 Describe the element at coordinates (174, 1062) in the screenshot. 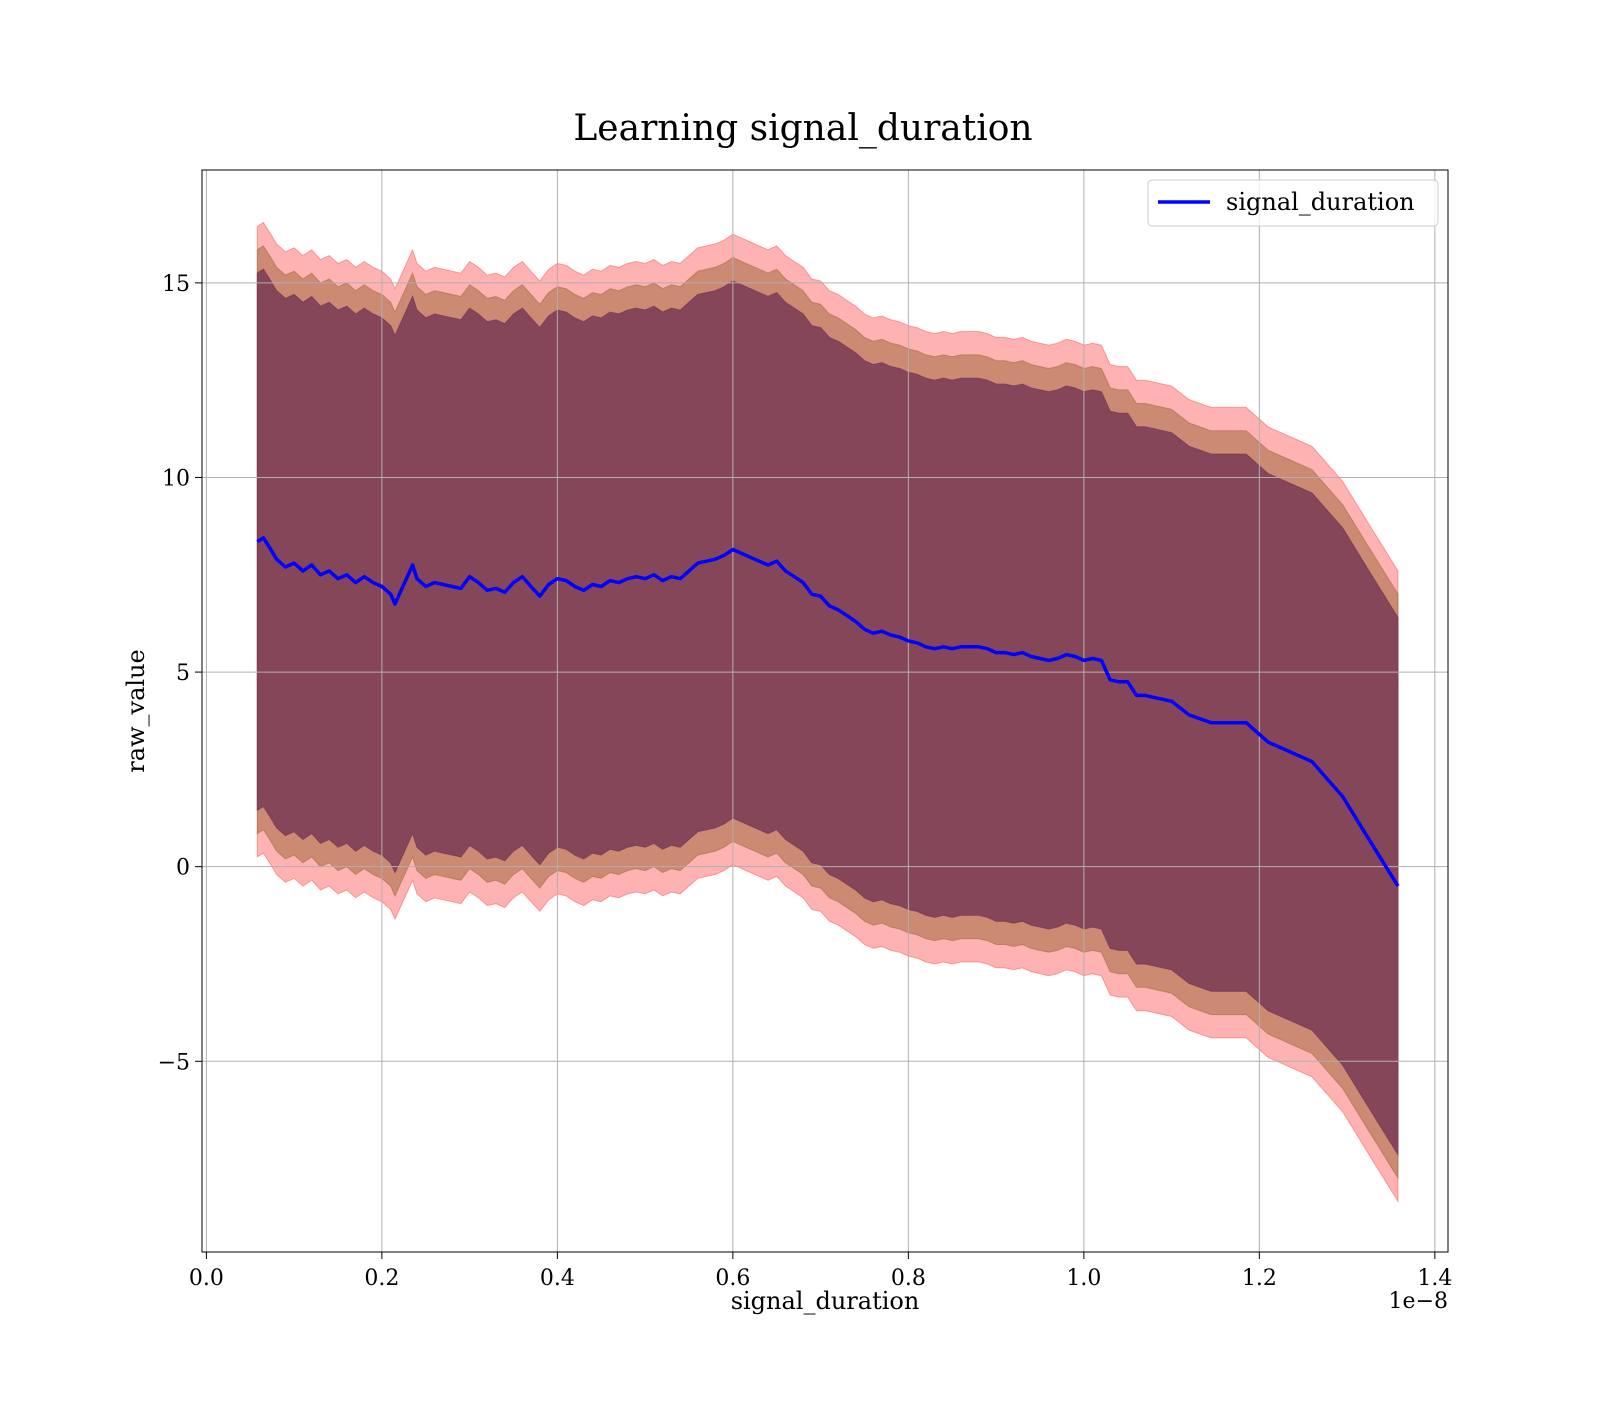

I see `y-tick-label: −5` at that location.